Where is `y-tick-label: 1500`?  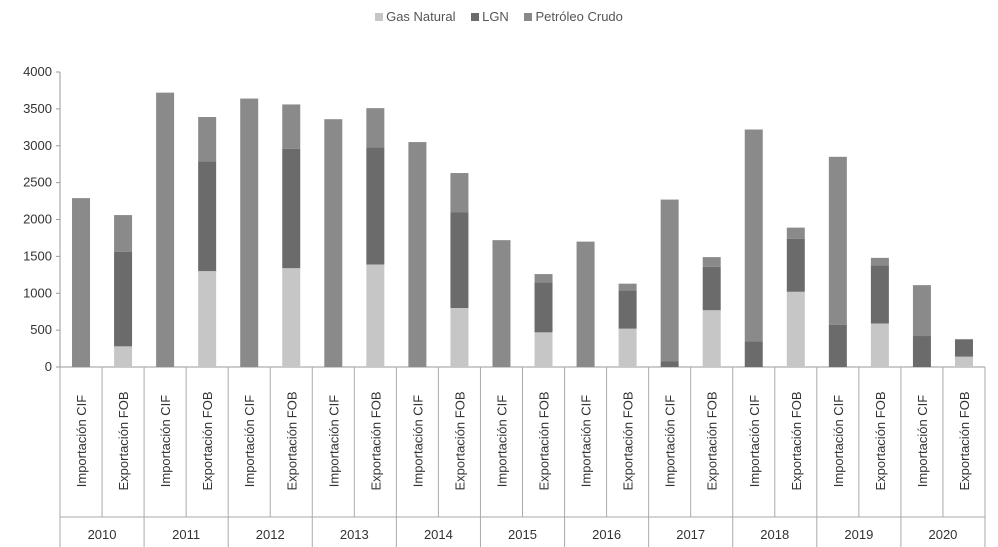 y-tick-label: 1500 is located at coordinates (37, 255).